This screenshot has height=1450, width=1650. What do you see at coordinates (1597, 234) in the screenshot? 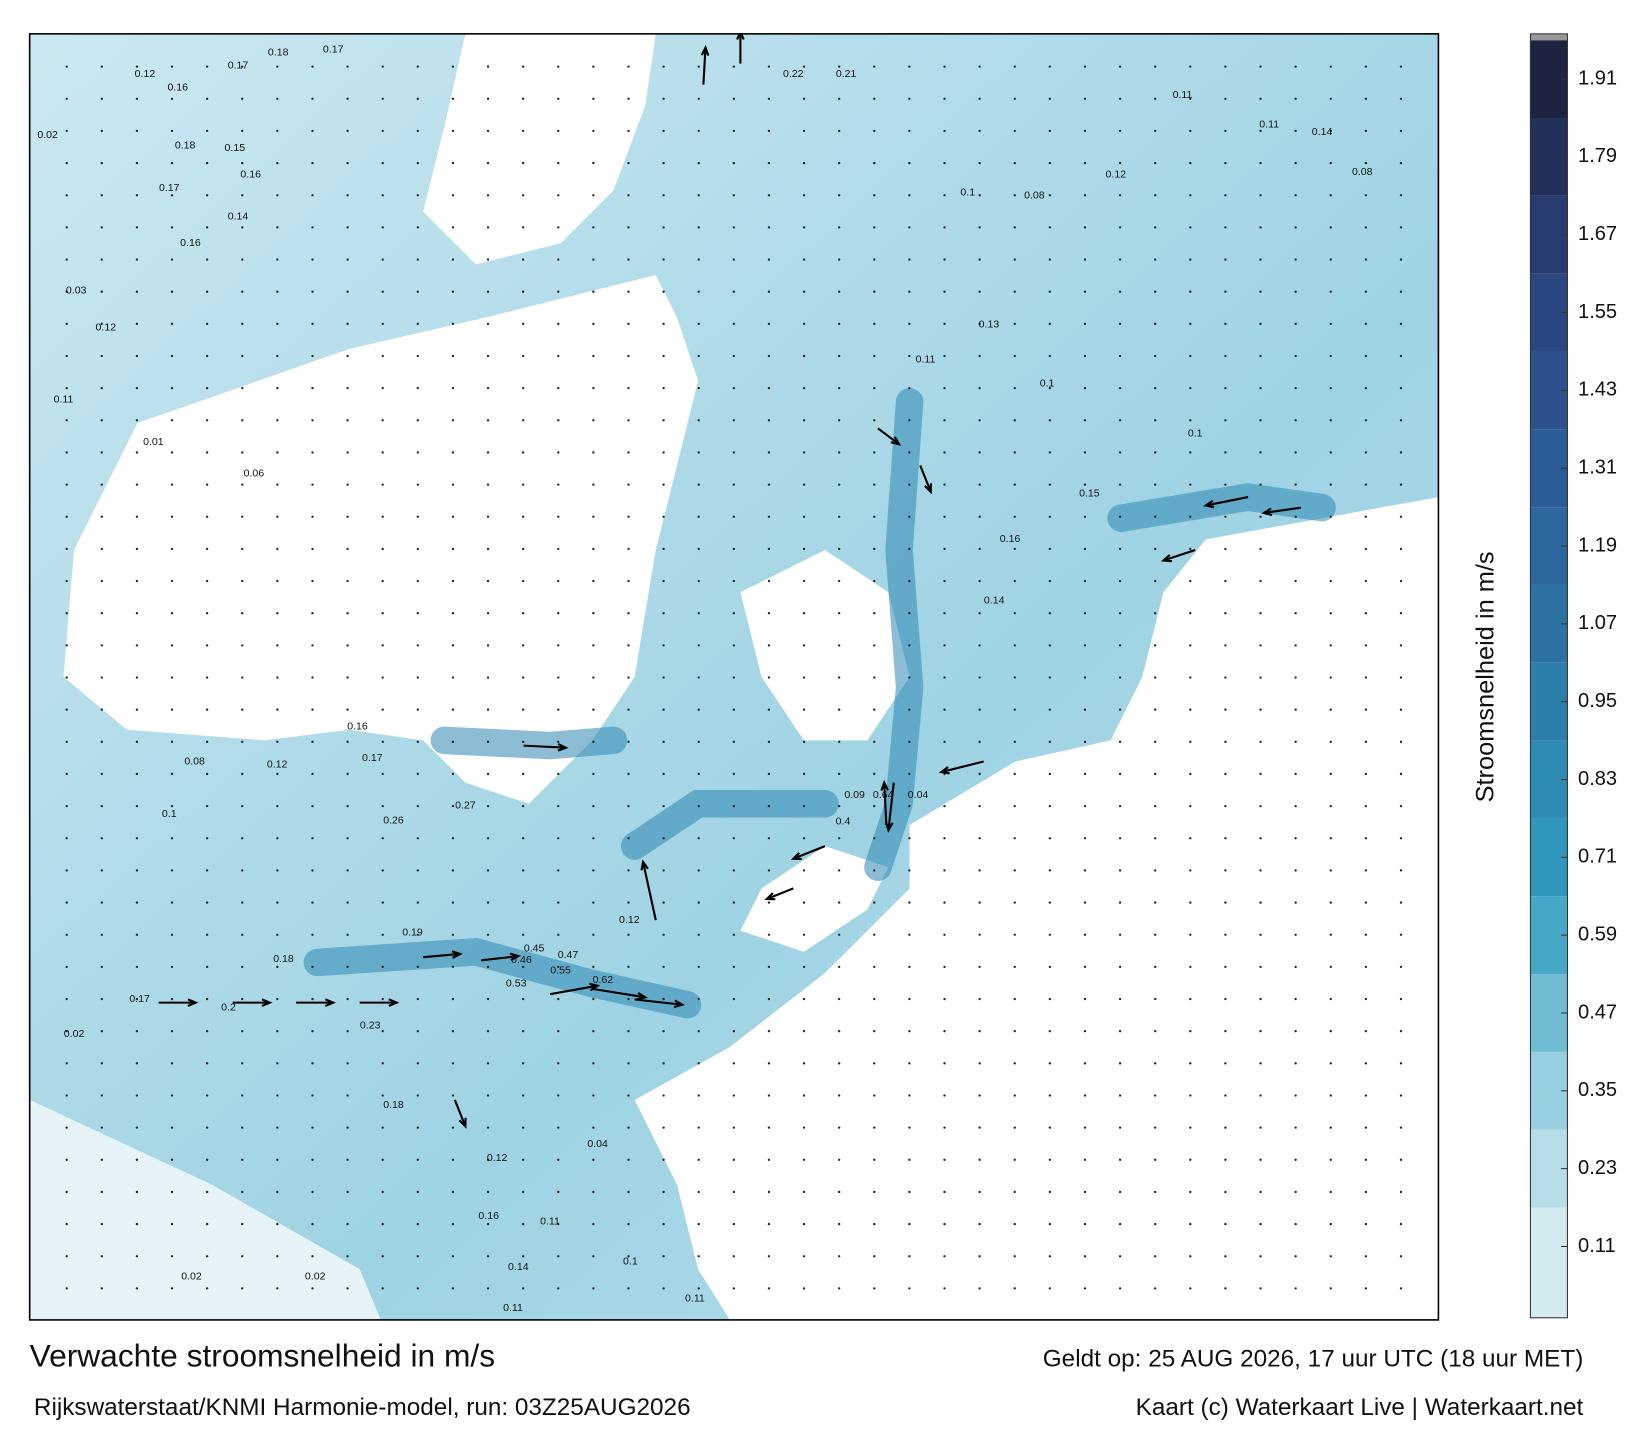
I see `colorbar-tick-label: 1.67` at bounding box center [1597, 234].